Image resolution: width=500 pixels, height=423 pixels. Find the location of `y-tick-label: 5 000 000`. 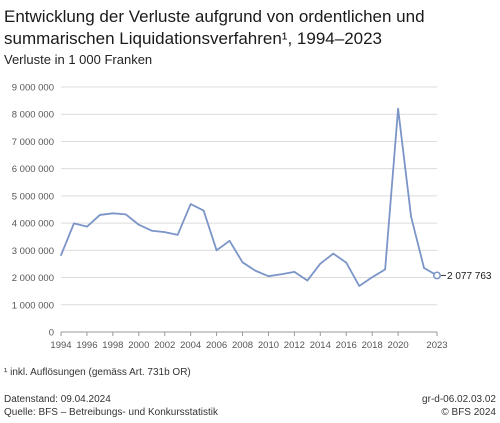

y-tick-label: 5 000 000 is located at coordinates (33, 196).